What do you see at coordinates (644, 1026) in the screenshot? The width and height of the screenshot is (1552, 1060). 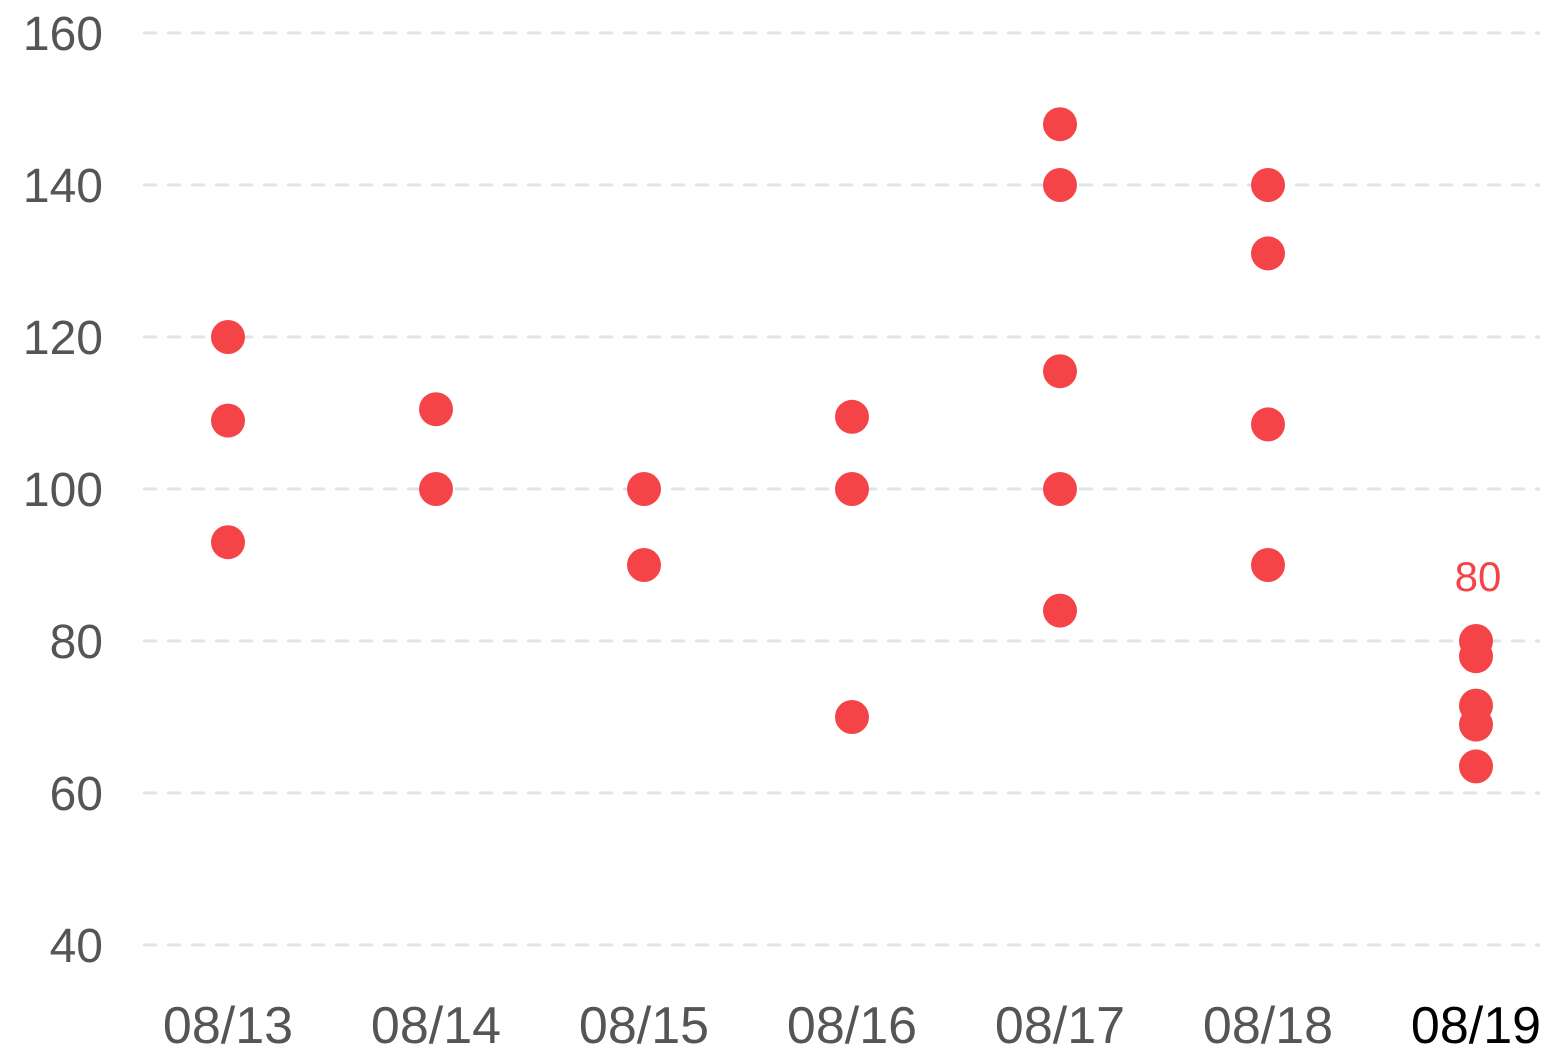 I see `x-tick-label-08-15: 08/15` at bounding box center [644, 1026].